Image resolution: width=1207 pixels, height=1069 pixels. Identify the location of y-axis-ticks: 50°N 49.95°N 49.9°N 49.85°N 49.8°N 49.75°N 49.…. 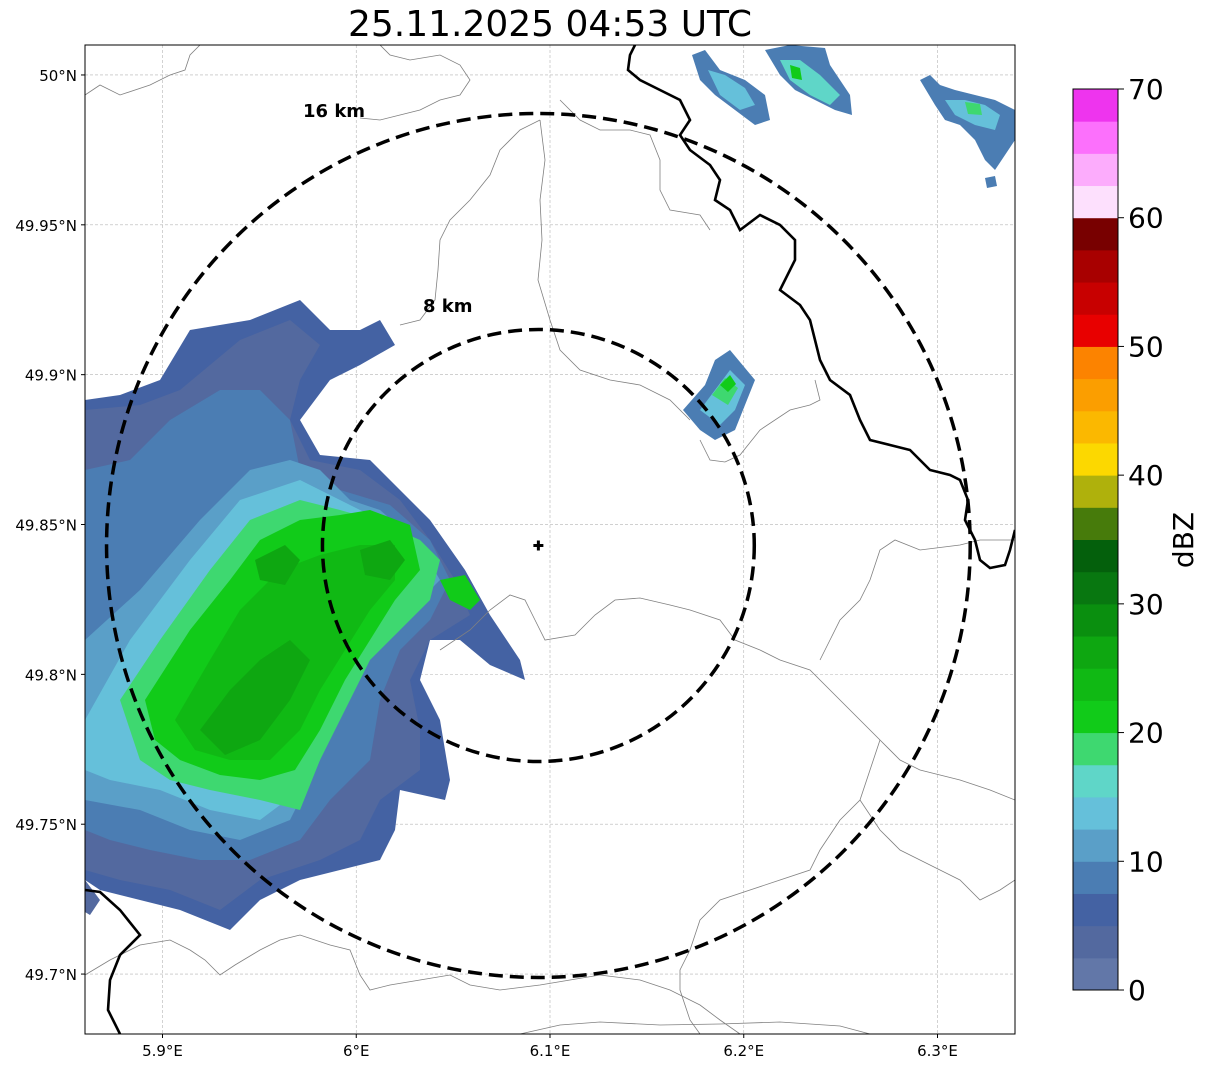
(50, 525).